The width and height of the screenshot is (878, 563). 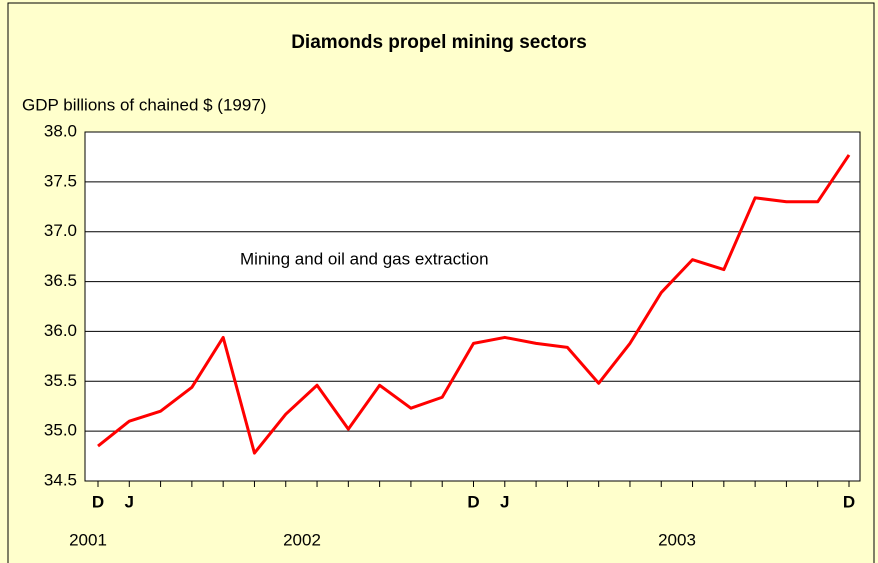 I want to click on chart-title: Diamonds propel mining sectors, so click(x=439, y=42).